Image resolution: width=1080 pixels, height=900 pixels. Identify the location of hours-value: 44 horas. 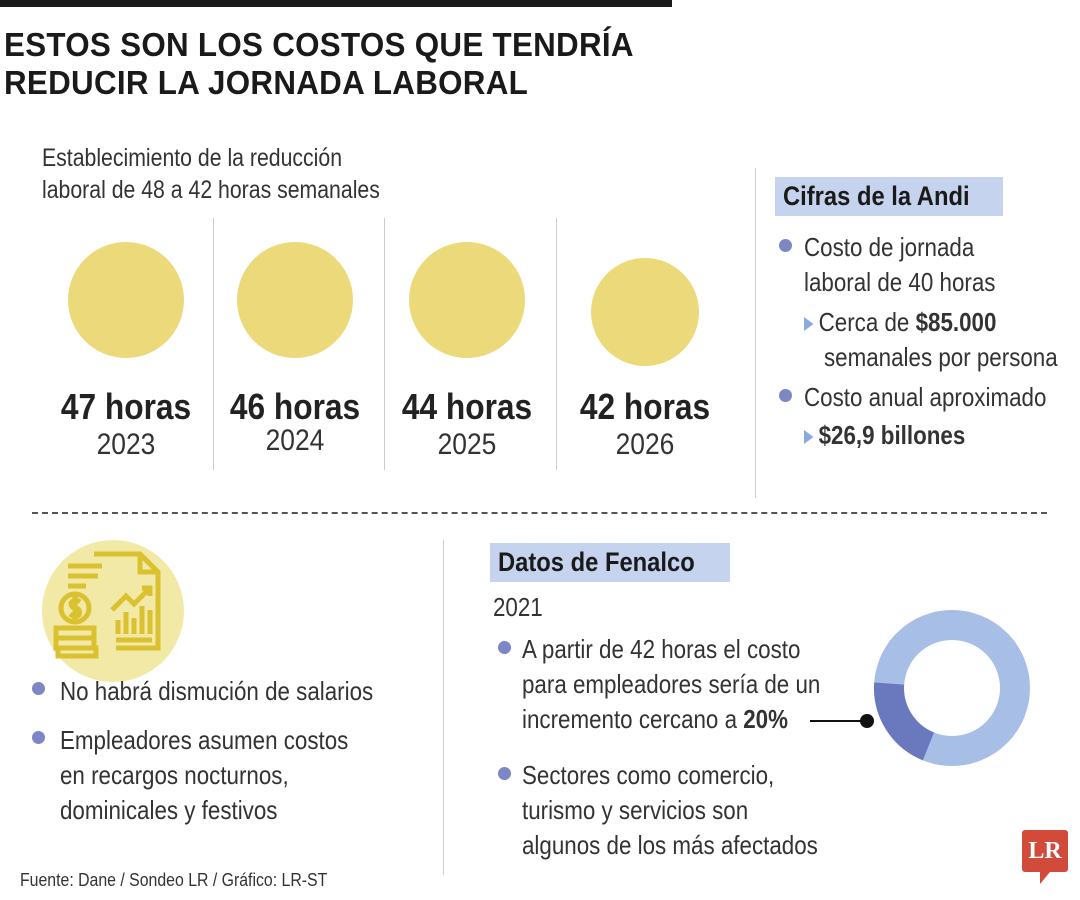
(467, 406).